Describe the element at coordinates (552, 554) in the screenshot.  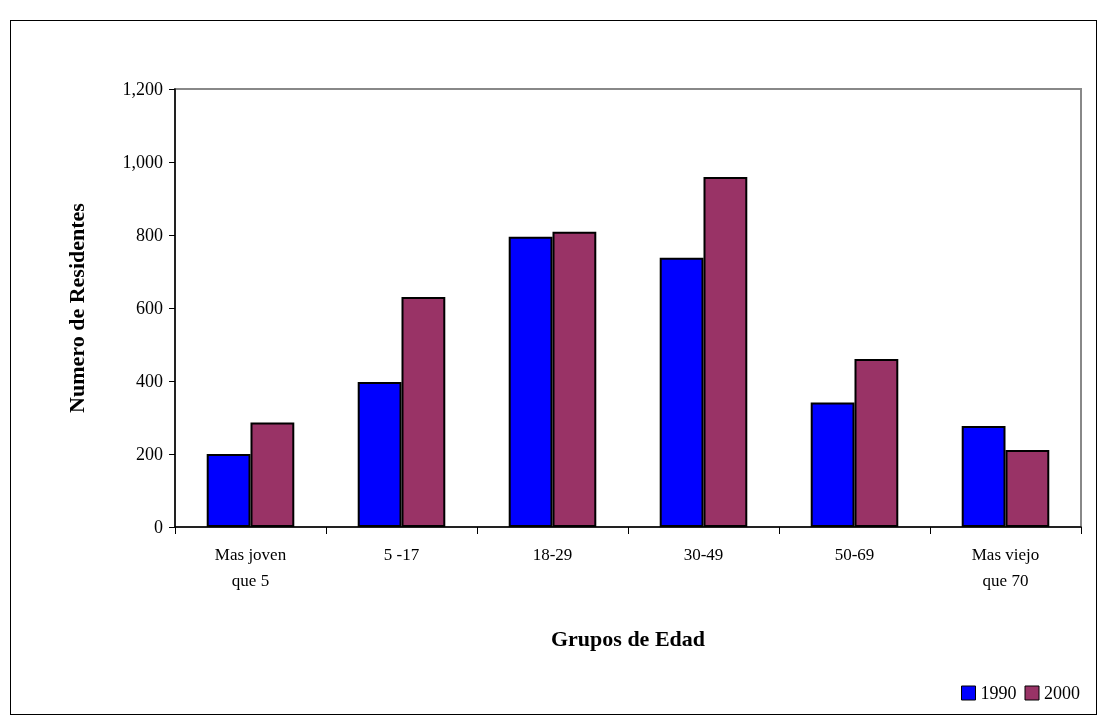
I see `x-tick-label: 18-29` at that location.